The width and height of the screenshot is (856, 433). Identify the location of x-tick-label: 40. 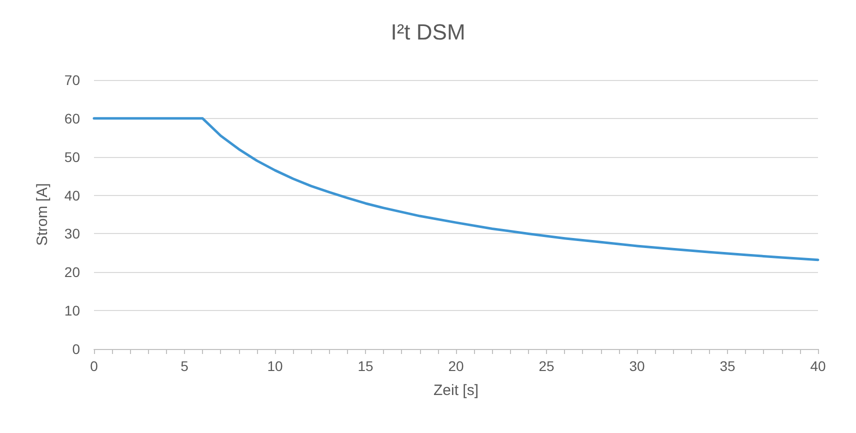
(818, 366).